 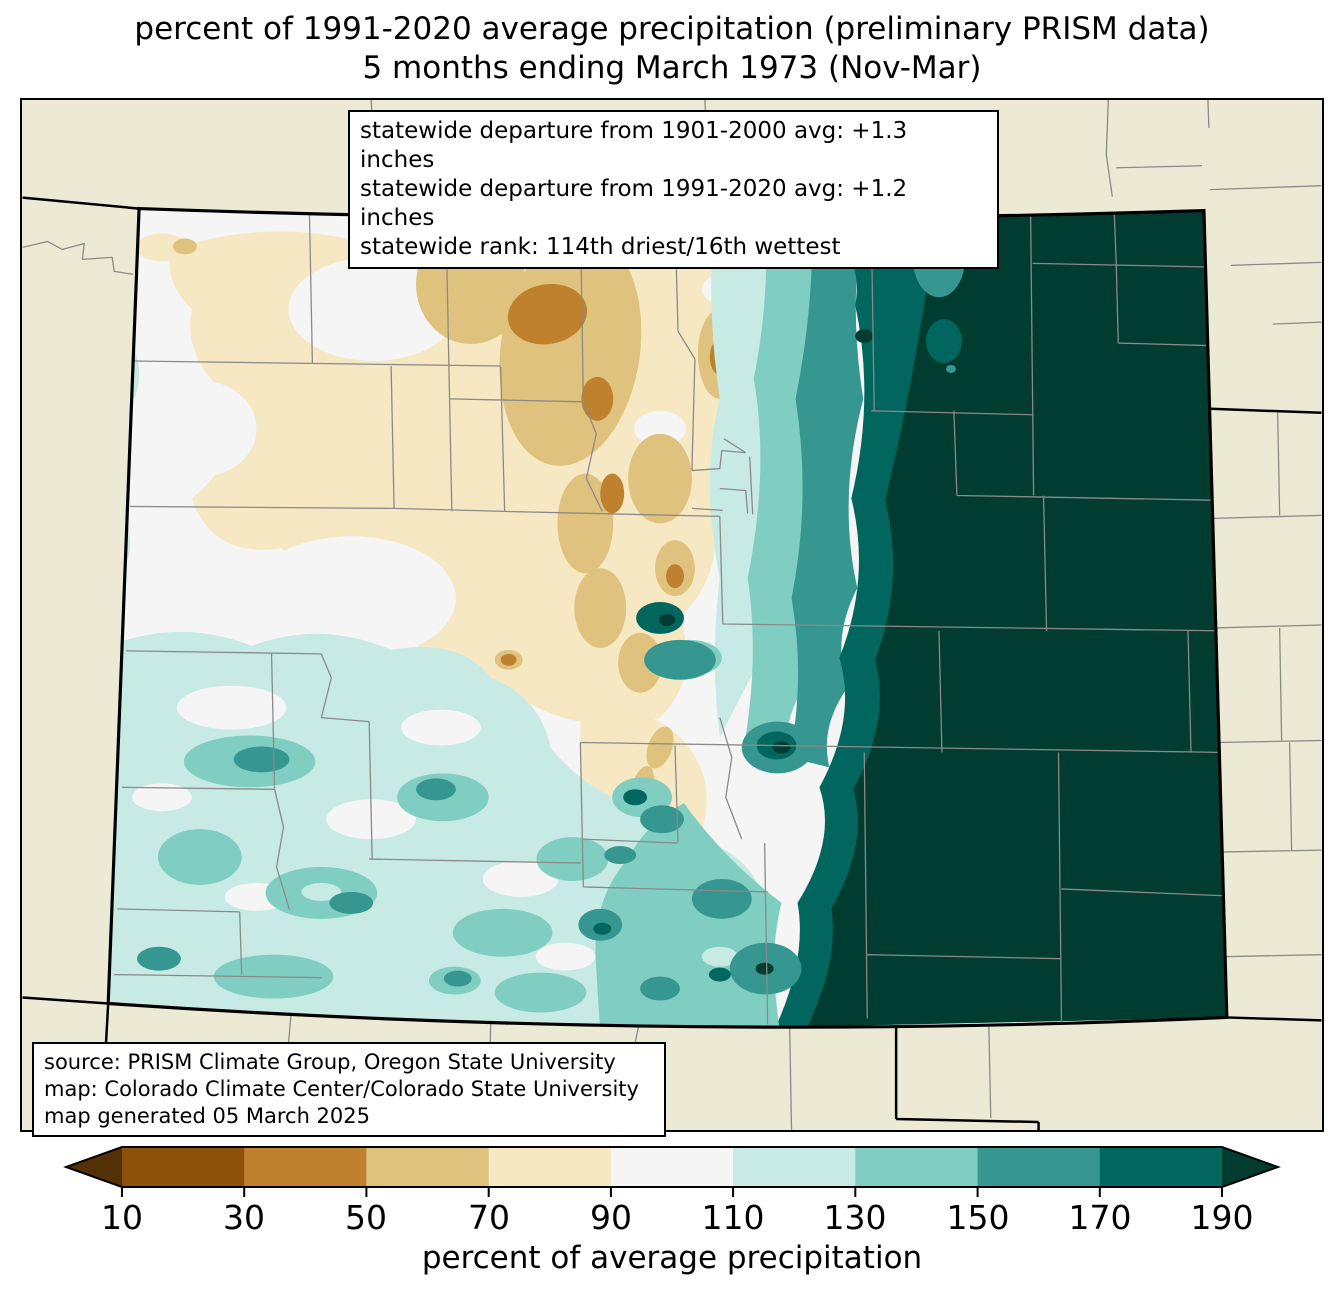 I want to click on colorbar-tick-label: 30, so click(x=244, y=1217).